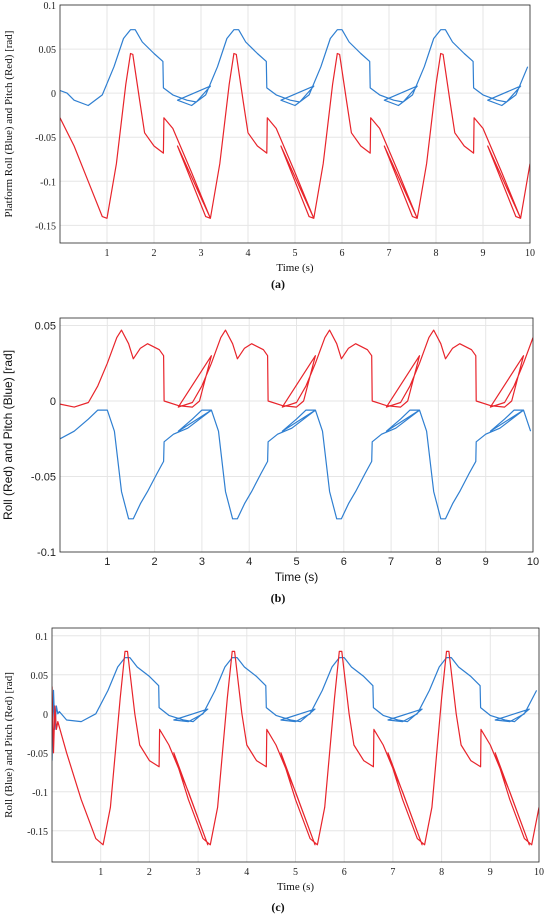  Describe the element at coordinates (277, 907) in the screenshot. I see `panel-label: (c)` at that location.